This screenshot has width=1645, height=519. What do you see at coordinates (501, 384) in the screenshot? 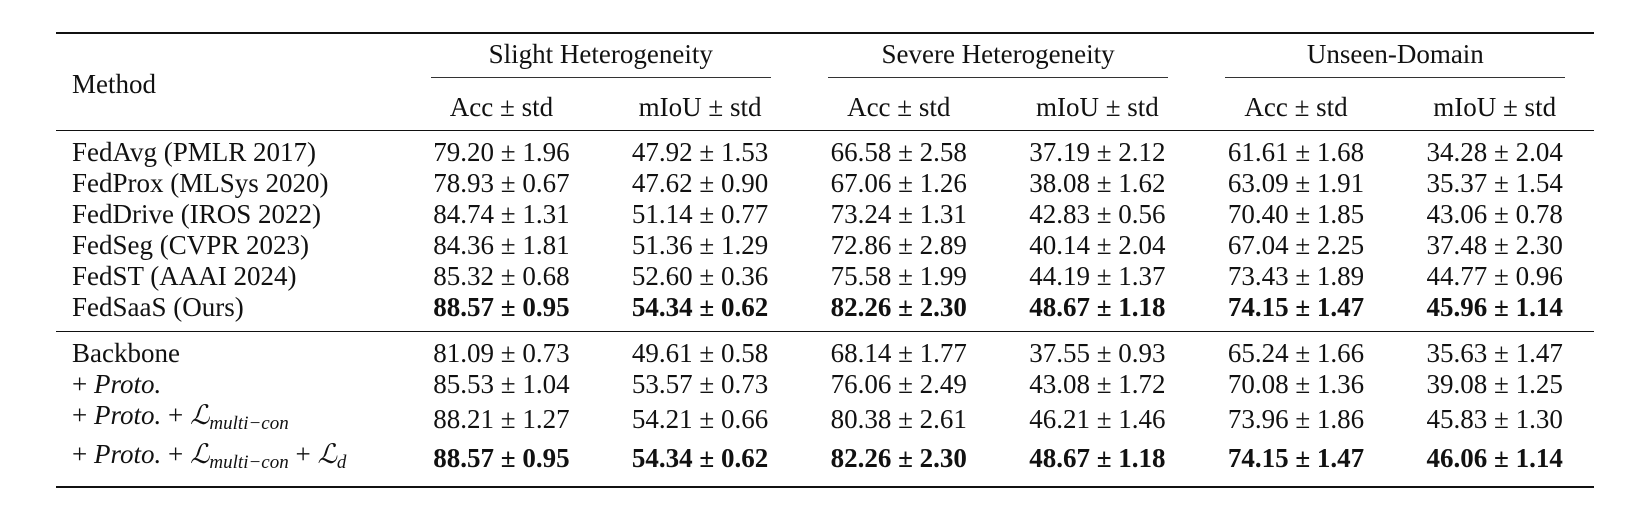
I see `value-cell: 85.53 ± 1.04` at bounding box center [501, 384].